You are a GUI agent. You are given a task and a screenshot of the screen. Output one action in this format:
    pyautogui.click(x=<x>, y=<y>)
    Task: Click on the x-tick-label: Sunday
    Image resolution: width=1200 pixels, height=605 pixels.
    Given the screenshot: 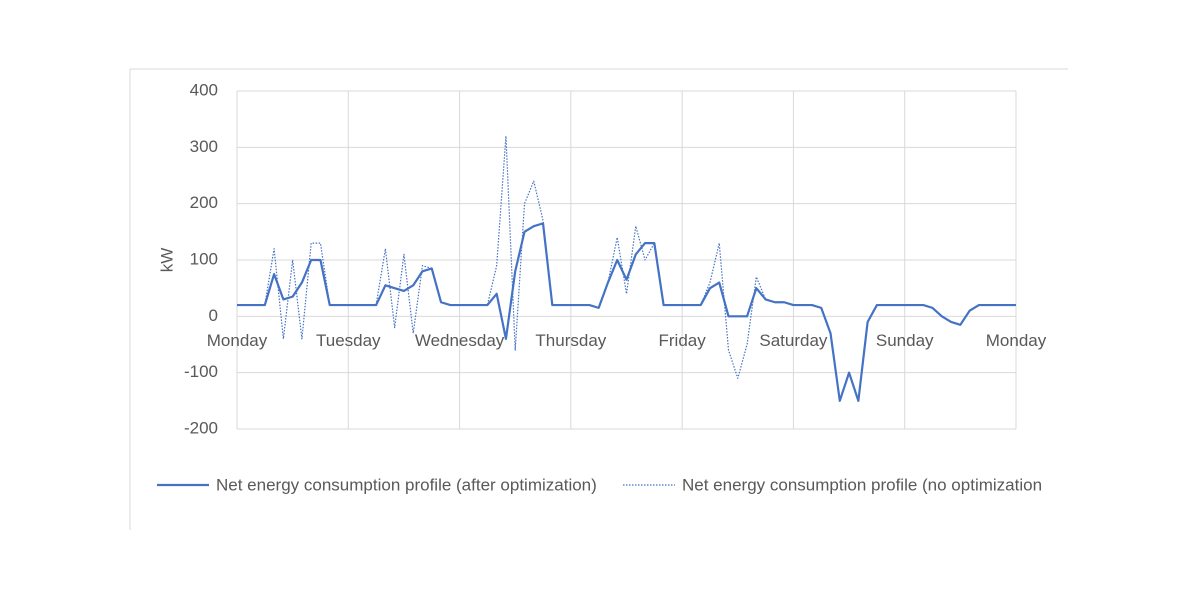 What is the action you would take?
    pyautogui.click(x=905, y=340)
    